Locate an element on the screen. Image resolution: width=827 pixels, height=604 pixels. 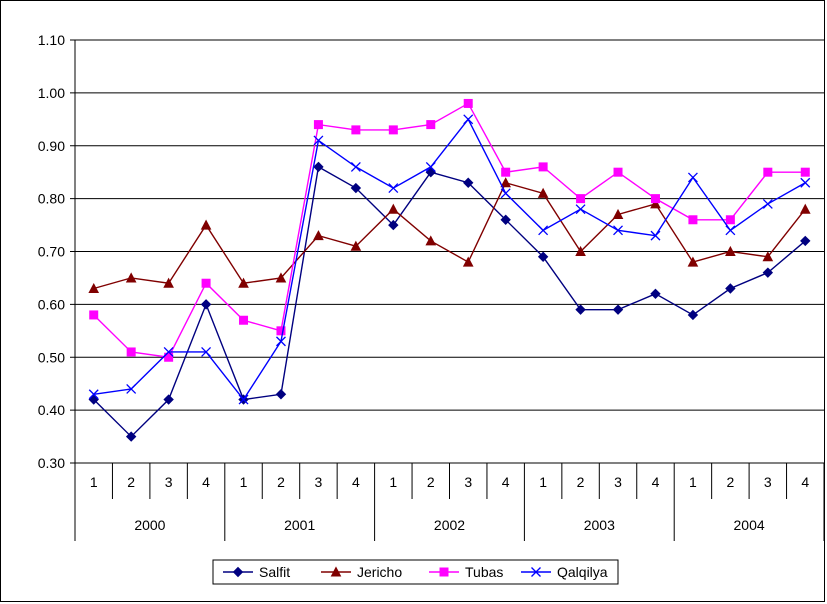
legend-item-qalqilya: Qalqilya is located at coordinates (564, 572).